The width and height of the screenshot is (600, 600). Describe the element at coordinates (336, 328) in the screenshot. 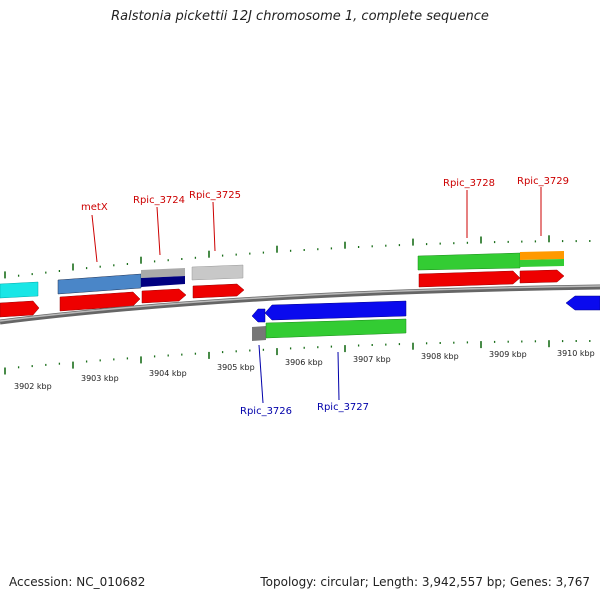

I see `feature-rpic3727-green-bar` at that location.